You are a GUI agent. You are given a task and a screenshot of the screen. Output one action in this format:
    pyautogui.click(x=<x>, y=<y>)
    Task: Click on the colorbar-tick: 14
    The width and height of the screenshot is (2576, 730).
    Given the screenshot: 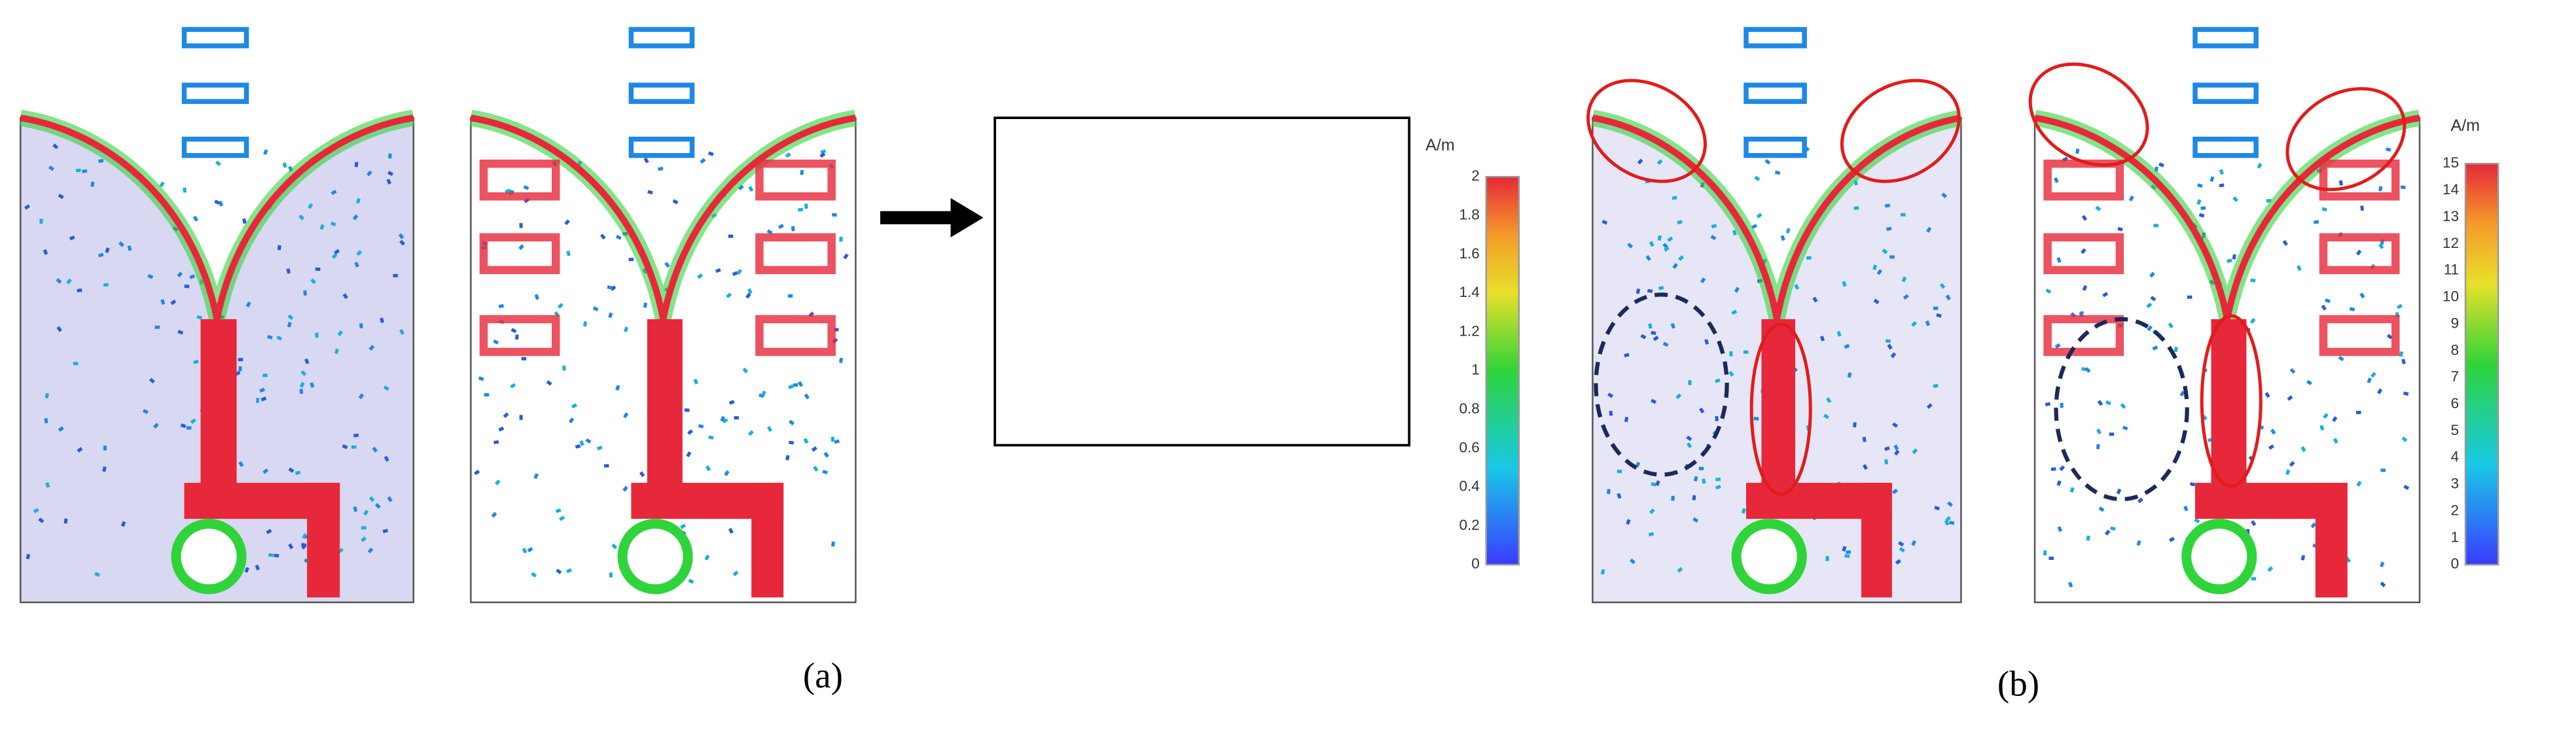 What is the action you would take?
    pyautogui.click(x=2450, y=189)
    